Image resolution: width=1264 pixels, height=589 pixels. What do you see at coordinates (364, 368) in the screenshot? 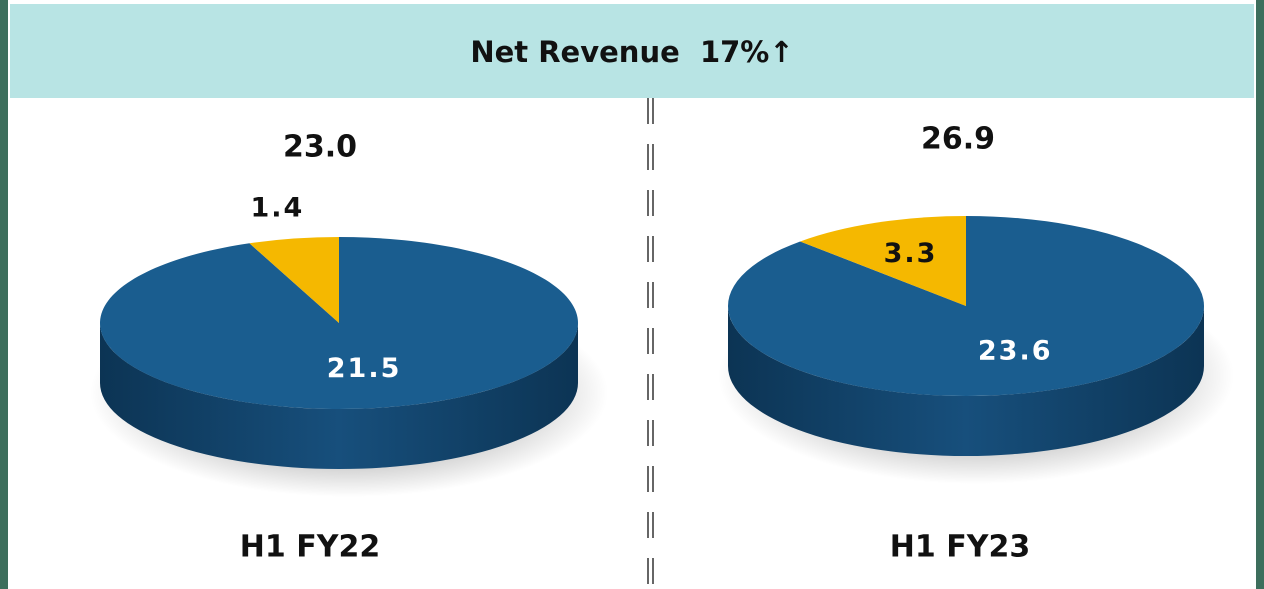
I see `data-label: 21.5` at bounding box center [364, 368].